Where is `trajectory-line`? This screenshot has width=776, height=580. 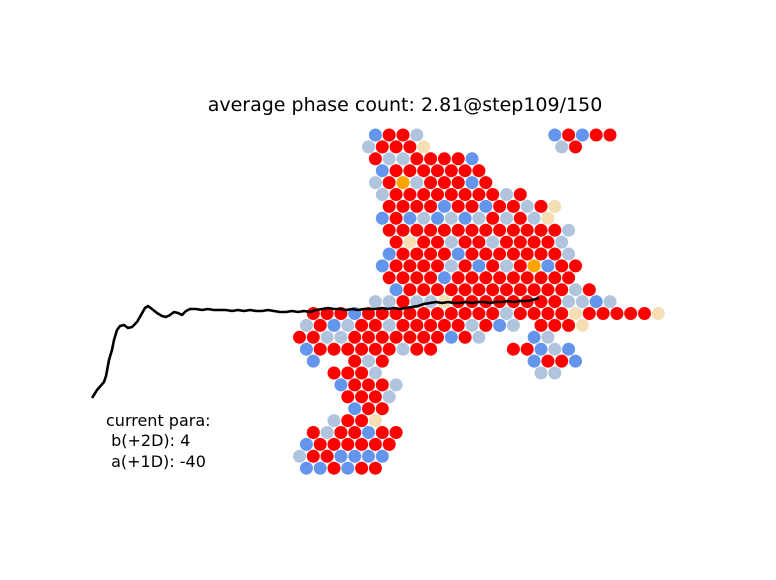 trajectory-line is located at coordinates (315, 347).